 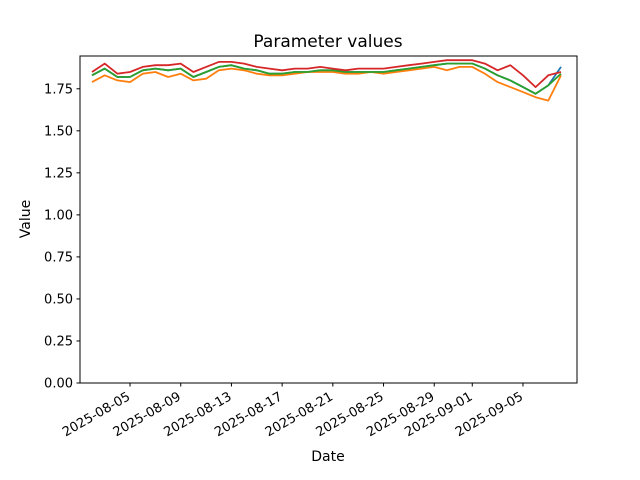 I want to click on x-axis-label: Date, so click(x=327, y=457).